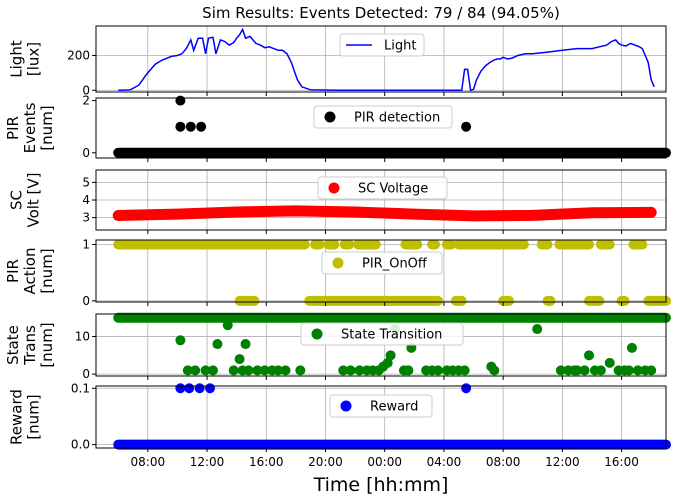  What do you see at coordinates (86, 245) in the screenshot?
I see `y-tick-label: 1` at bounding box center [86, 245].